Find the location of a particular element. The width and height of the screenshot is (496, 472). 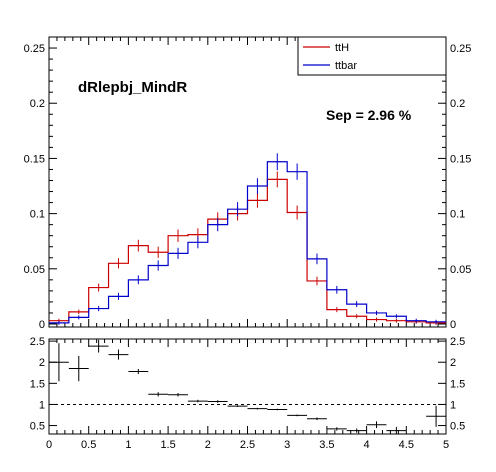

x-tick-label: 3.5 is located at coordinates (326, 445).